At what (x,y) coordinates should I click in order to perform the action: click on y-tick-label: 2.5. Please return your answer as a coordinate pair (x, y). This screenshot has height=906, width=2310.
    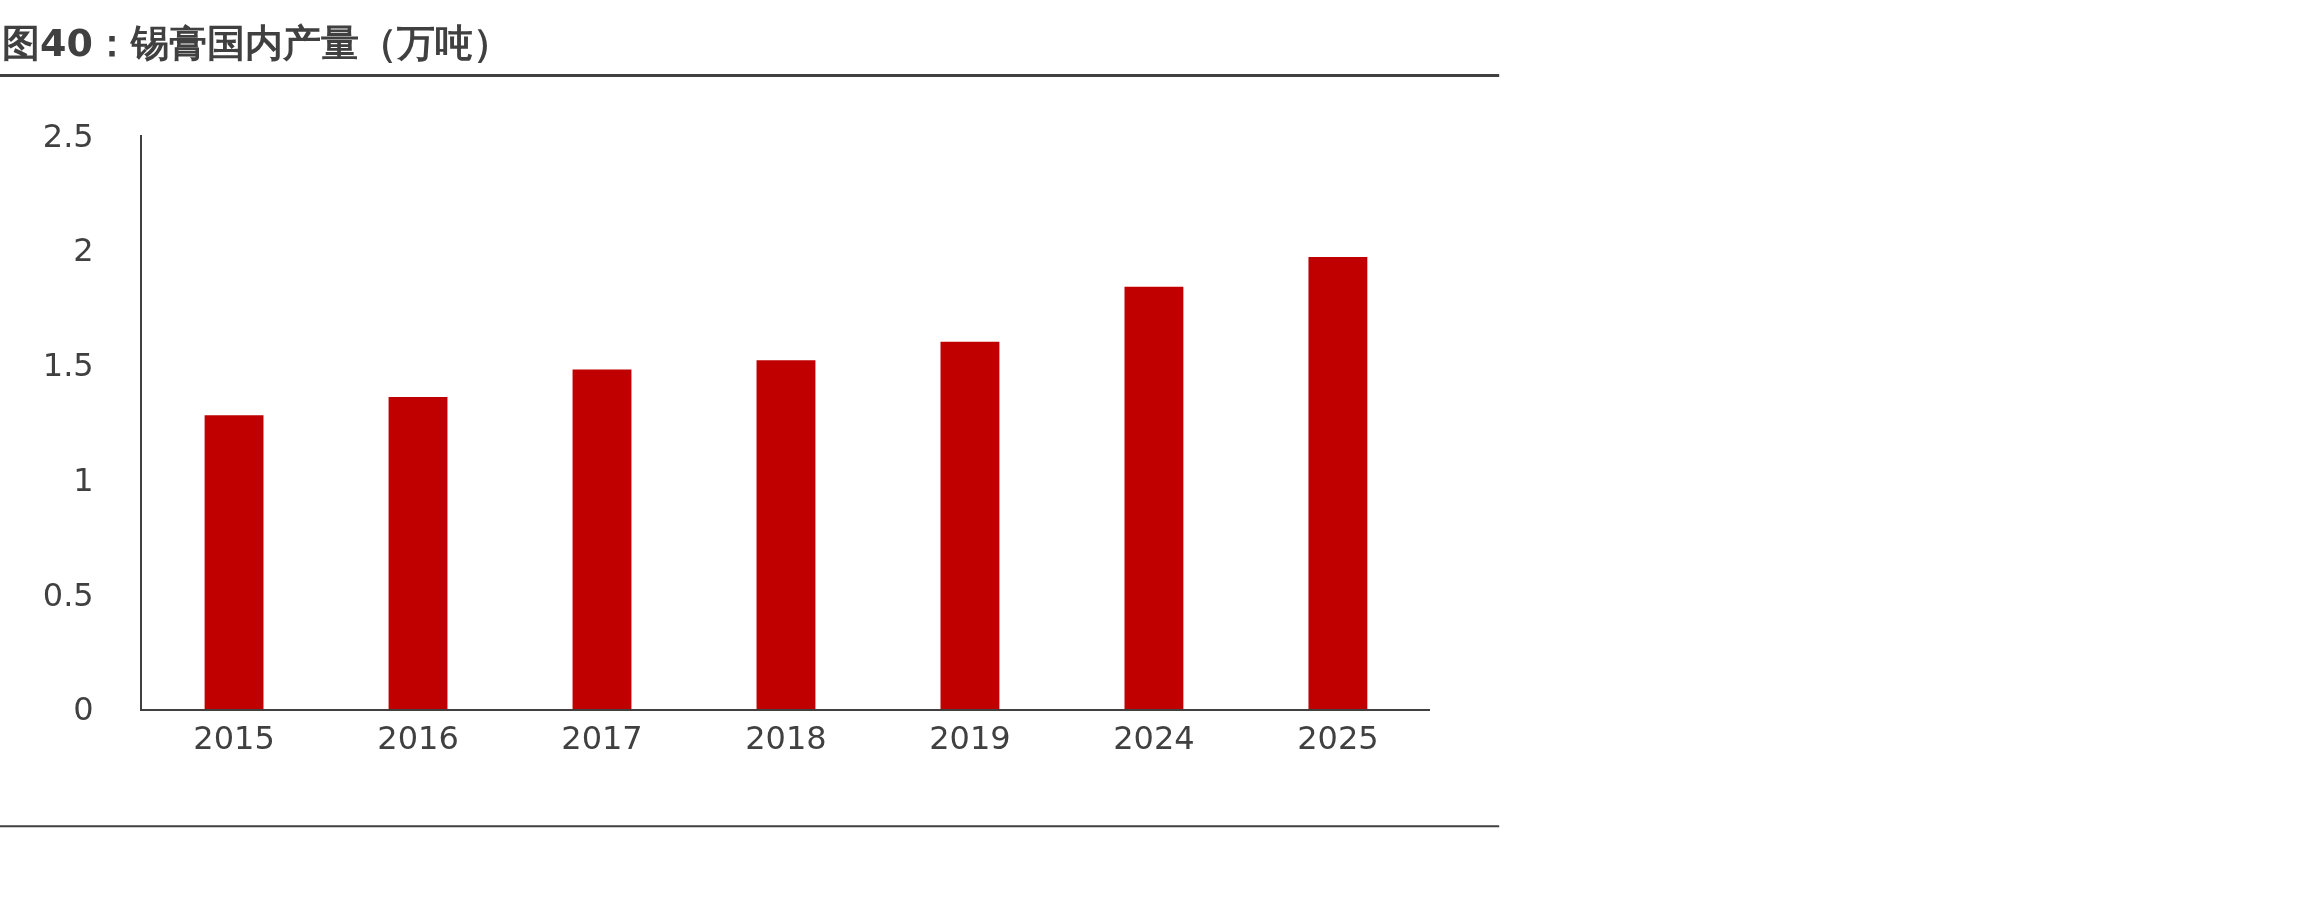
    Looking at the image, I should click on (68, 135).